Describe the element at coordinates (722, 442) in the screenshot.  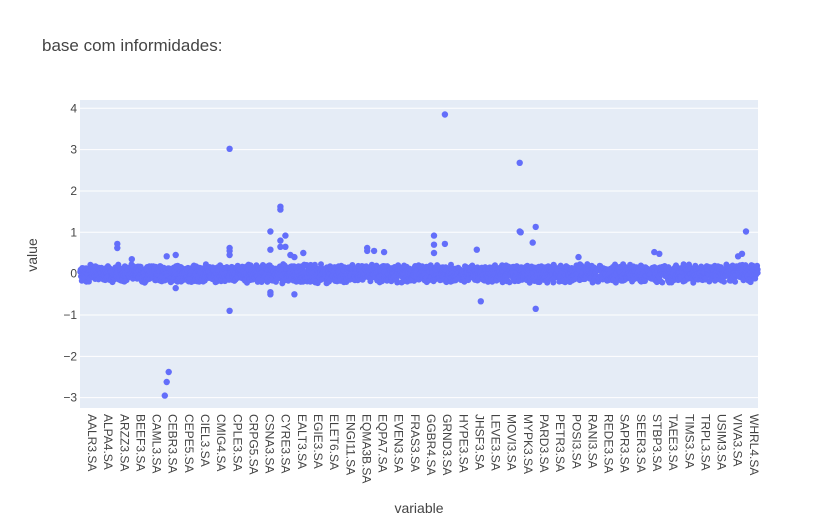
I see `x-tick-label: USIM3.SA` at that location.